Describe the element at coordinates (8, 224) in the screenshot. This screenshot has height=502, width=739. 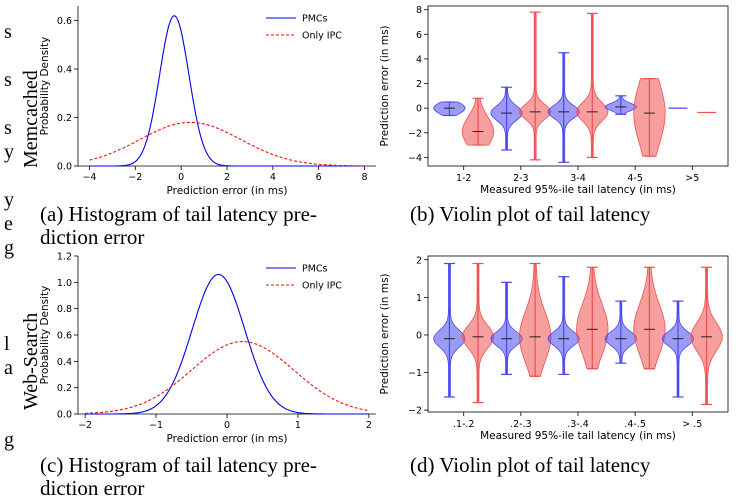
I see `edge-char: e` at that location.